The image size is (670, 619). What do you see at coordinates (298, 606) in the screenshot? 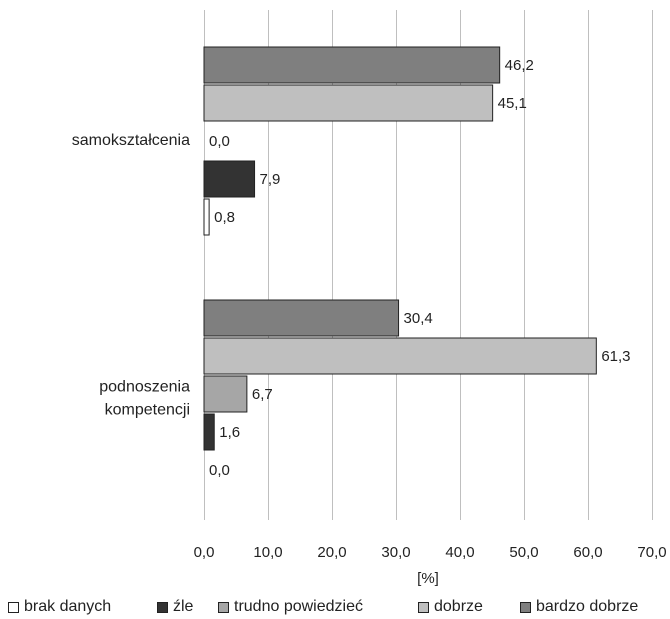
I see `legend-label: trudno powiedzieć` at bounding box center [298, 606].